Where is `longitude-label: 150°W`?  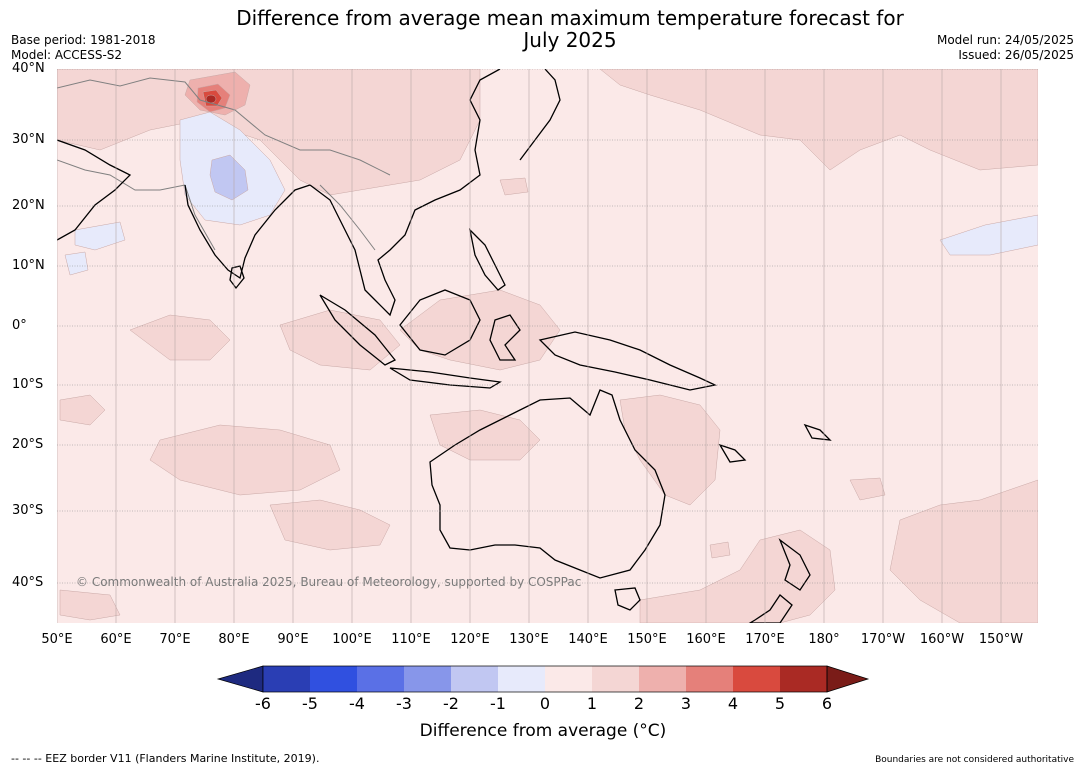
longitude-label: 150°W is located at coordinates (1001, 639).